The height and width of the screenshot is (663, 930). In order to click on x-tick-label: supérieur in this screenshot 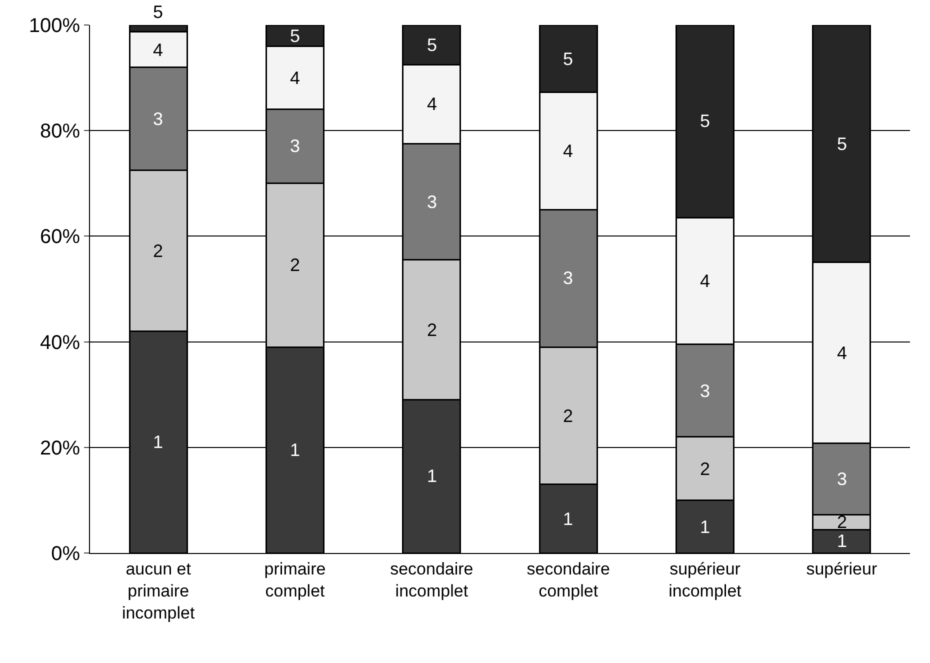, I will do `click(842, 568)`.